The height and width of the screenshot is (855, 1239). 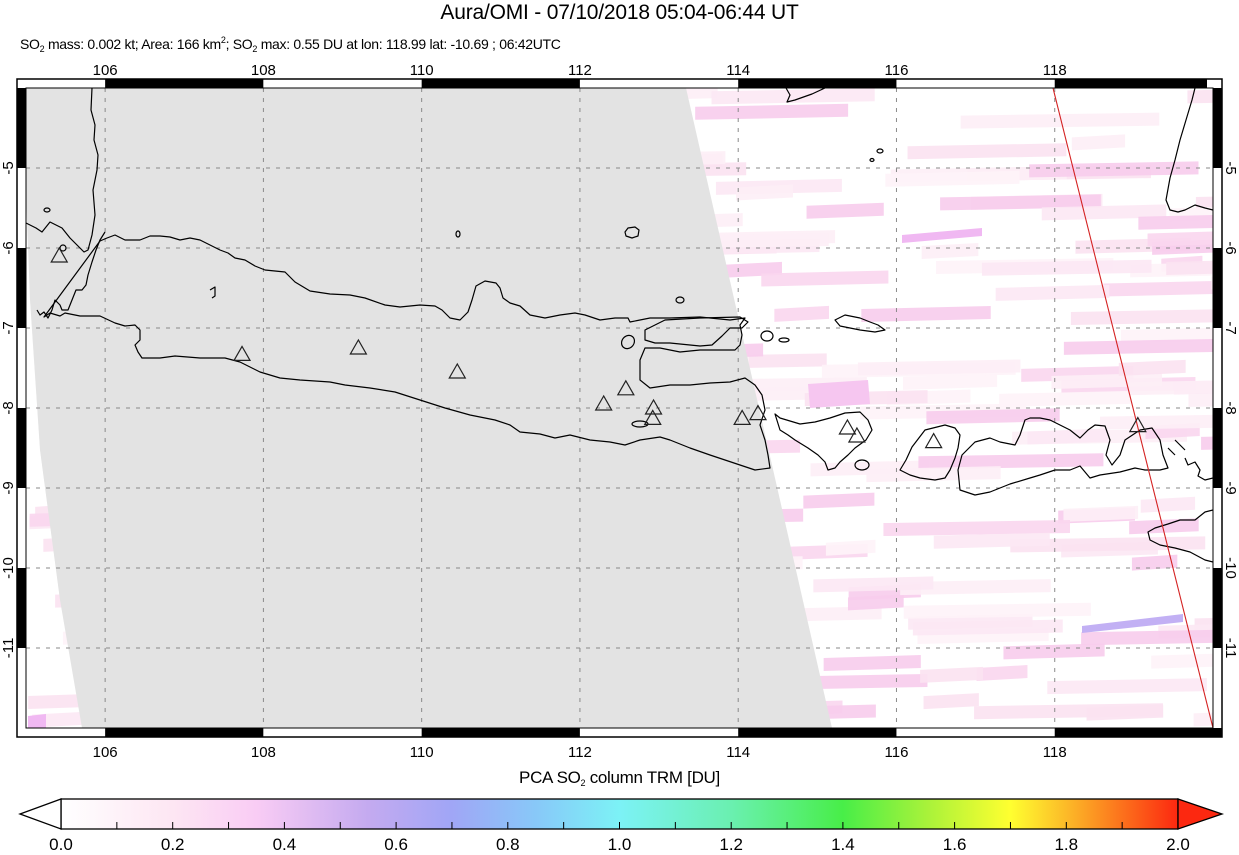 I want to click on colorbar-title-sub: 2, so click(x=583, y=783).